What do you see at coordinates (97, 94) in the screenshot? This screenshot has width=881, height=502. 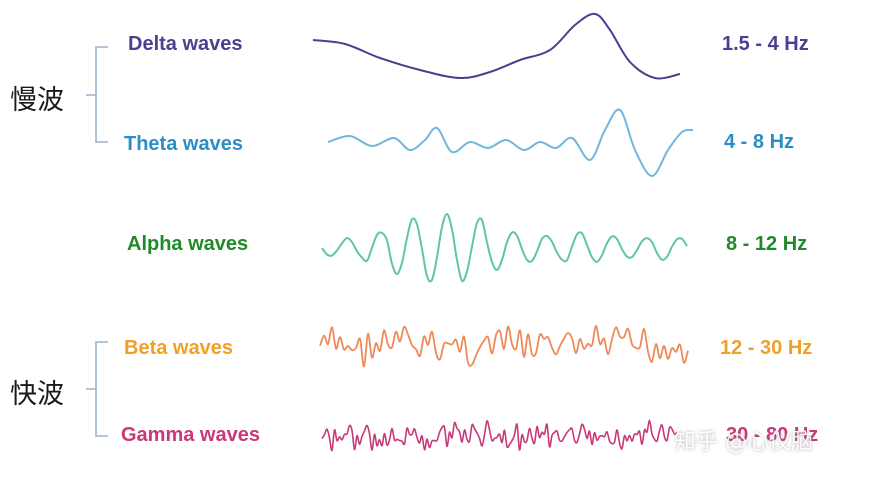 I see `slow-wave-bracket` at bounding box center [97, 94].